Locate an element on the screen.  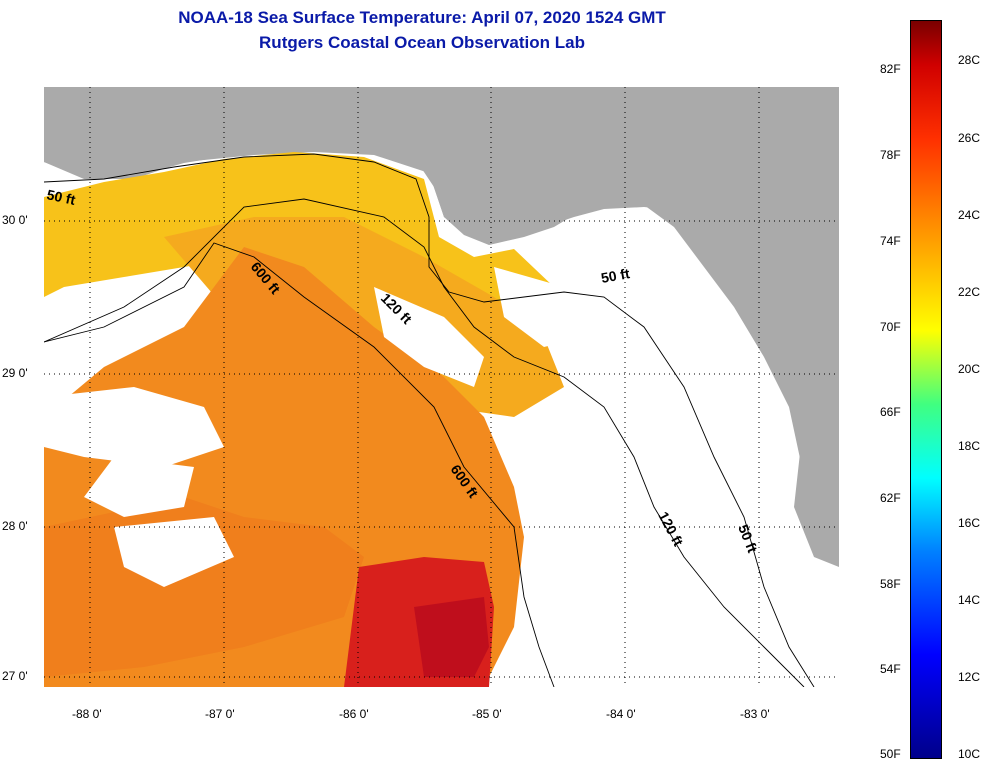
cb-c-22: 22C is located at coordinates (969, 292).